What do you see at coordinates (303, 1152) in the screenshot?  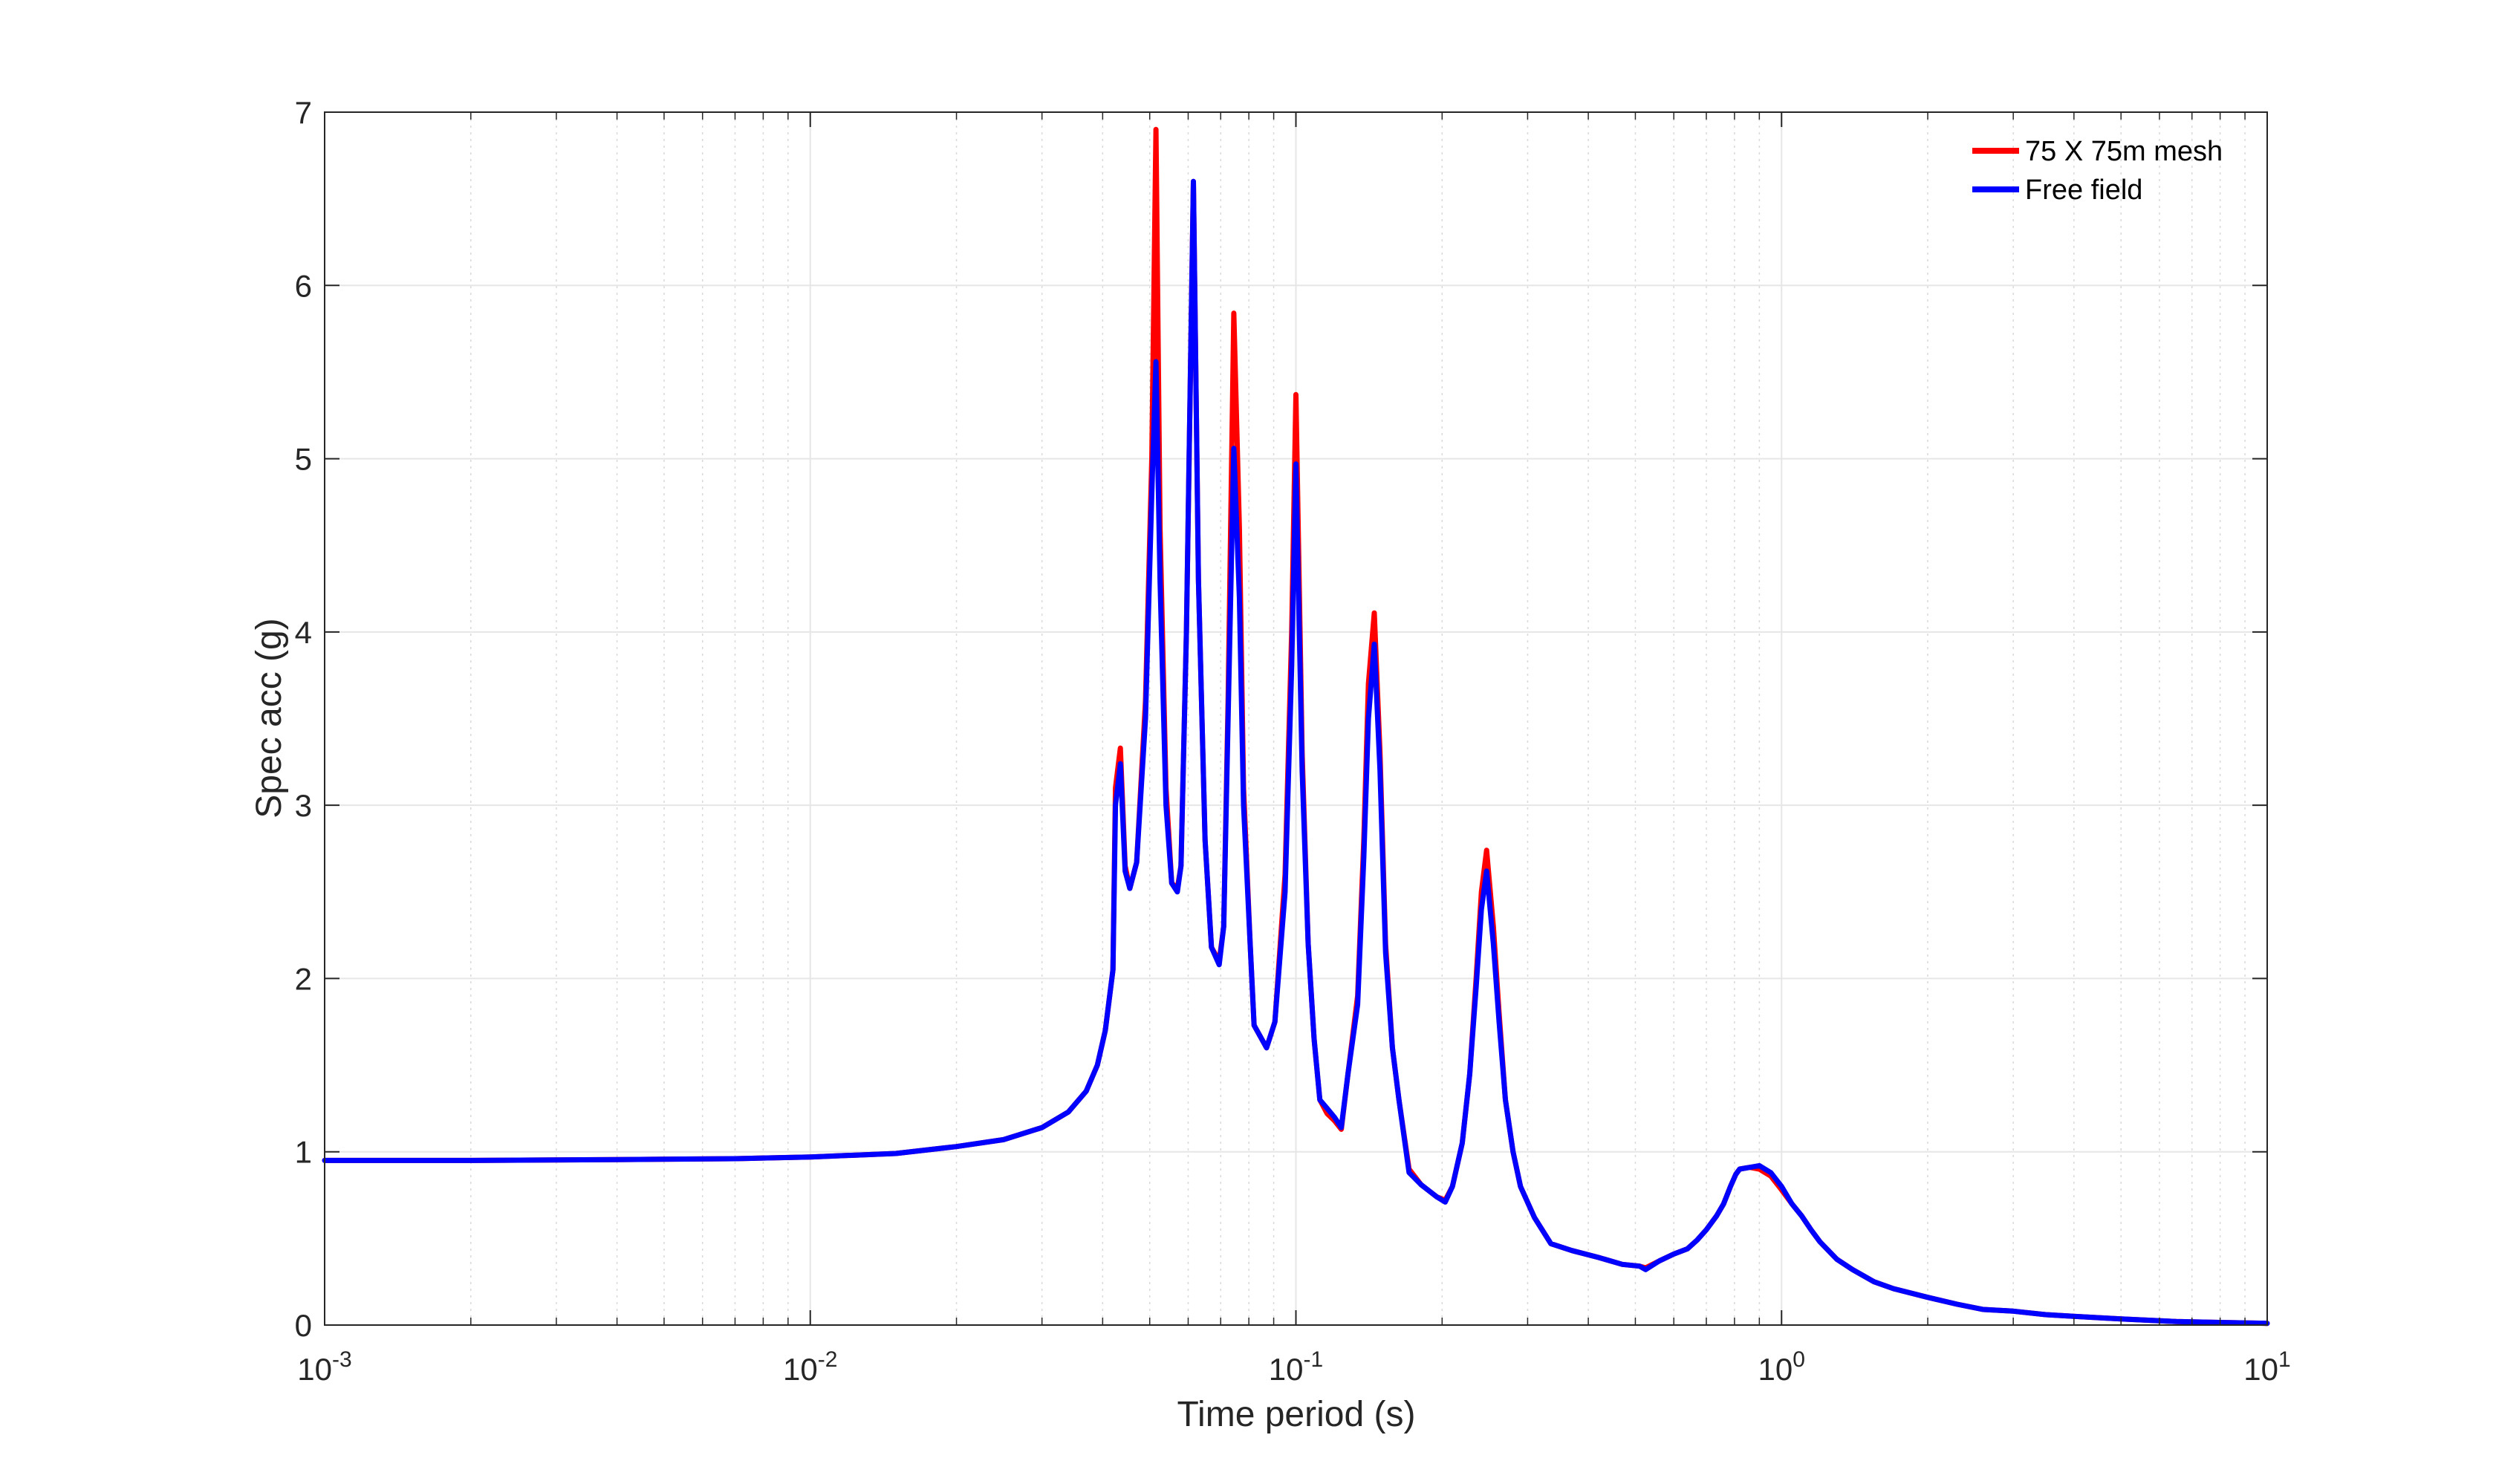 I see `y-tick-label: 1` at bounding box center [303, 1152].